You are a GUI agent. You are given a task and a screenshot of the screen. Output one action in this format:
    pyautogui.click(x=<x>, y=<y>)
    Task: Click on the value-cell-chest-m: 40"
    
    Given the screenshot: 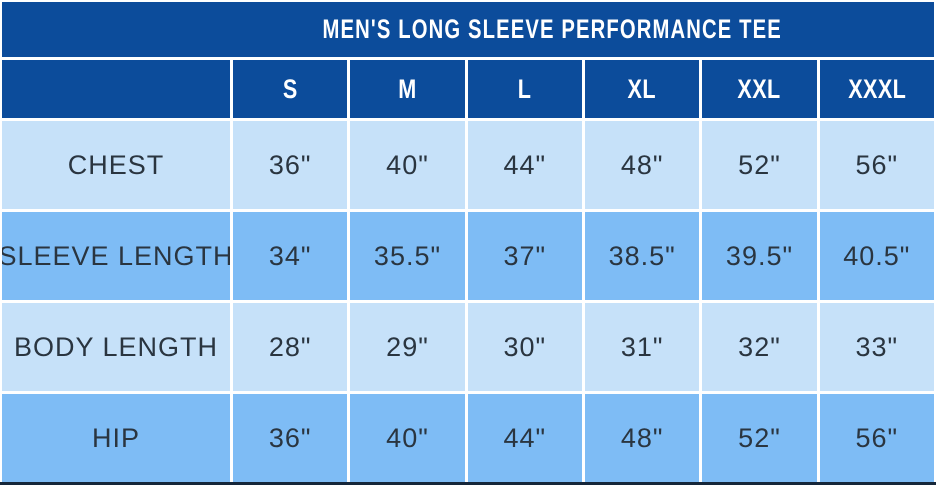 What is the action you would take?
    pyautogui.click(x=407, y=165)
    